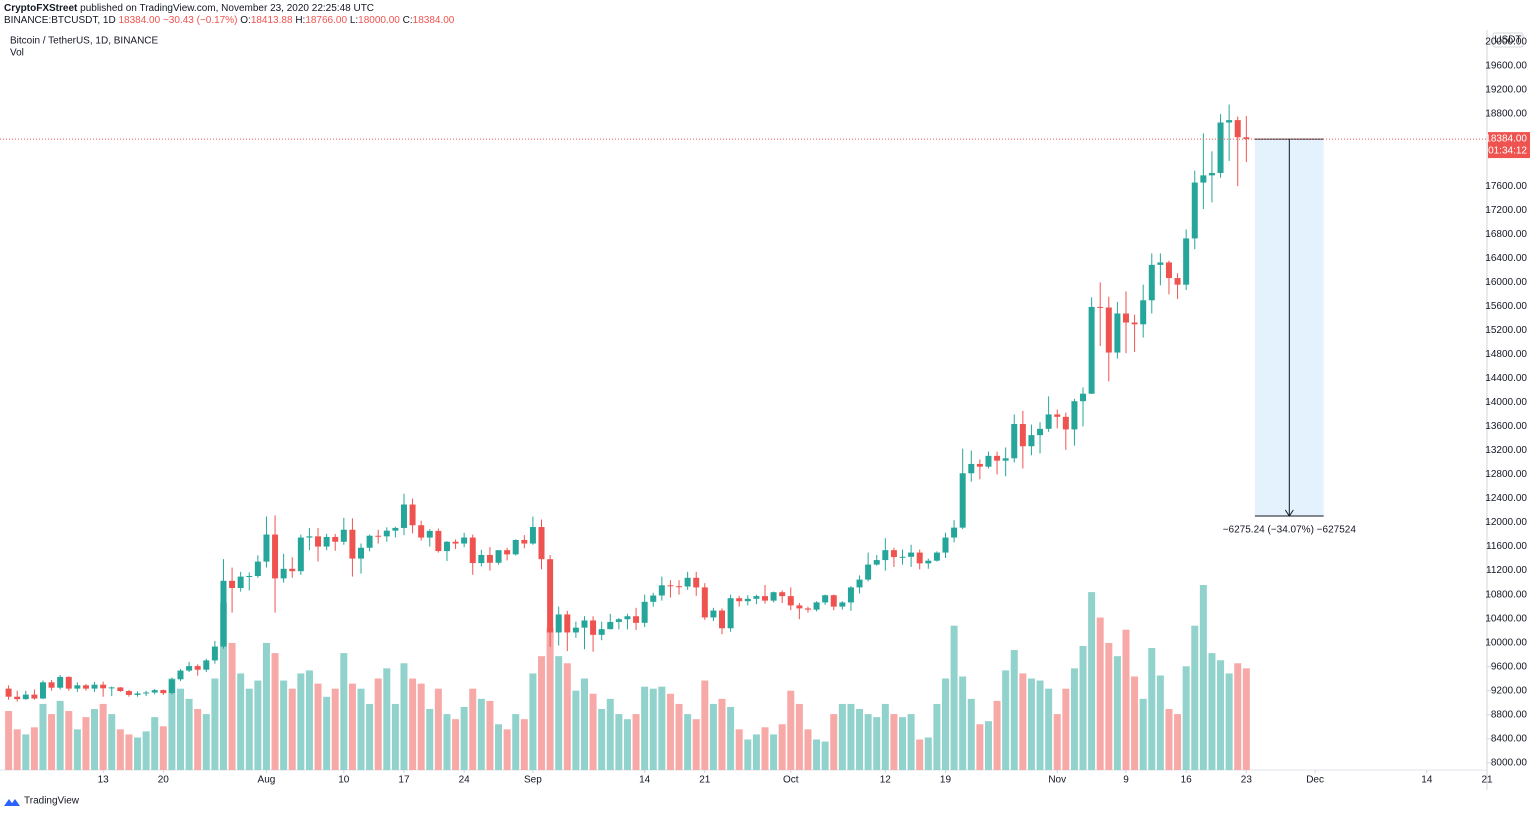 The width and height of the screenshot is (1536, 814). I want to click on y-tick-label: 16000.00, so click(1506, 282).